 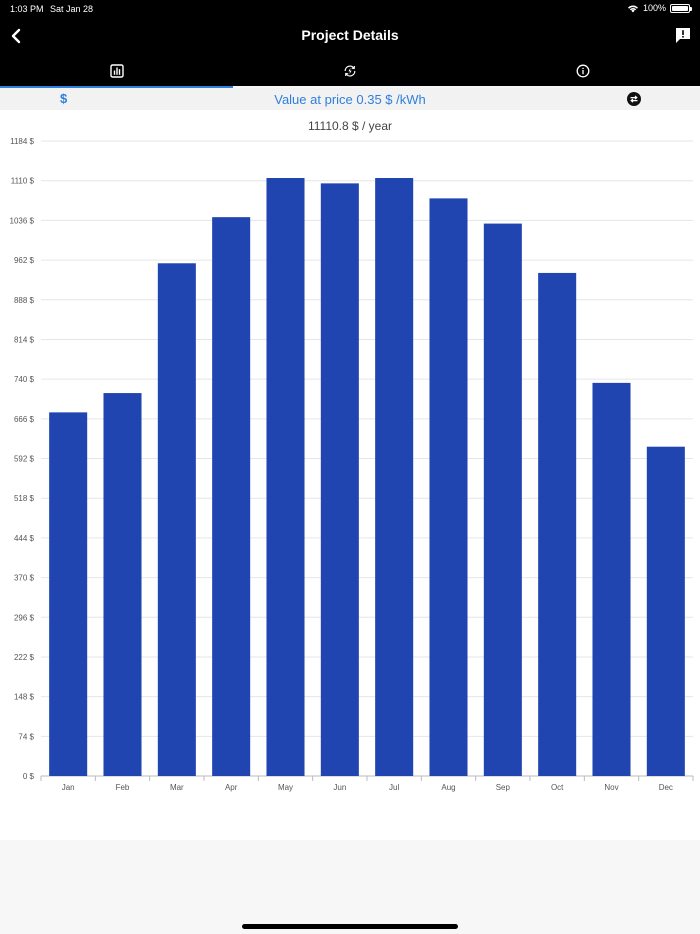 What do you see at coordinates (68, 787) in the screenshot?
I see `x-tick-label: Jan` at bounding box center [68, 787].